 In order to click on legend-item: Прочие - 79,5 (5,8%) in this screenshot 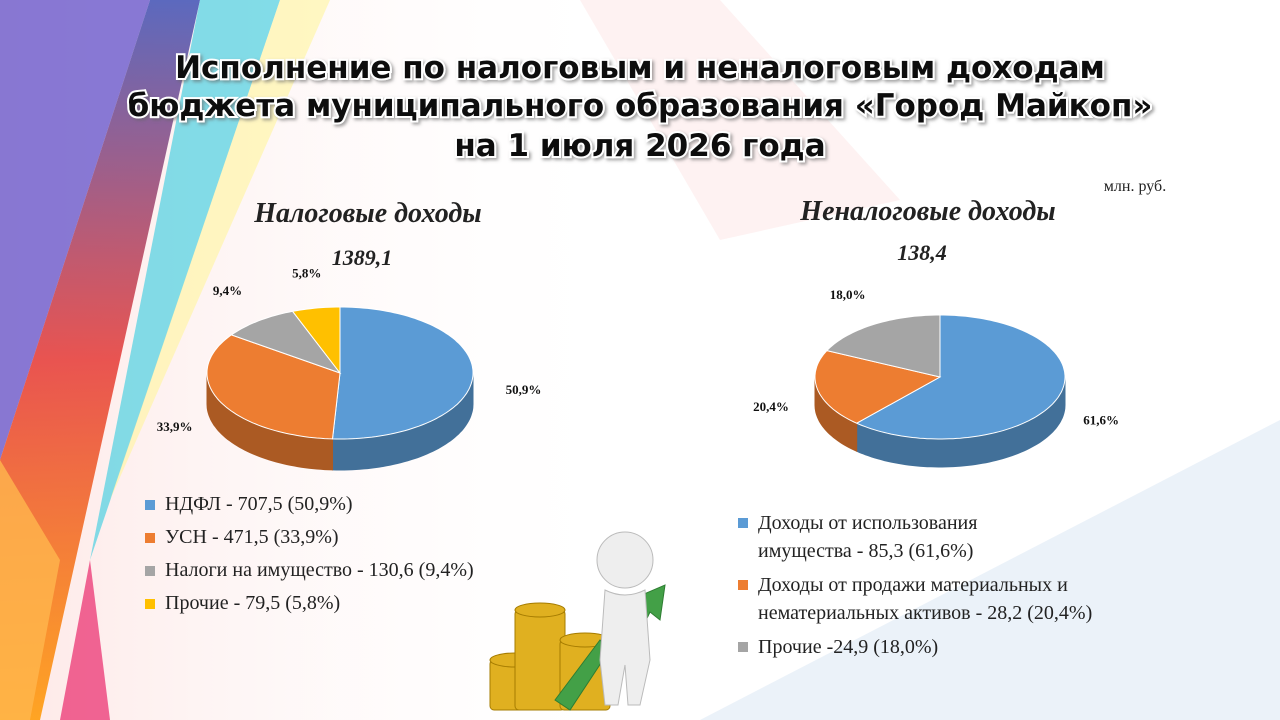, I will do `click(309, 603)`.